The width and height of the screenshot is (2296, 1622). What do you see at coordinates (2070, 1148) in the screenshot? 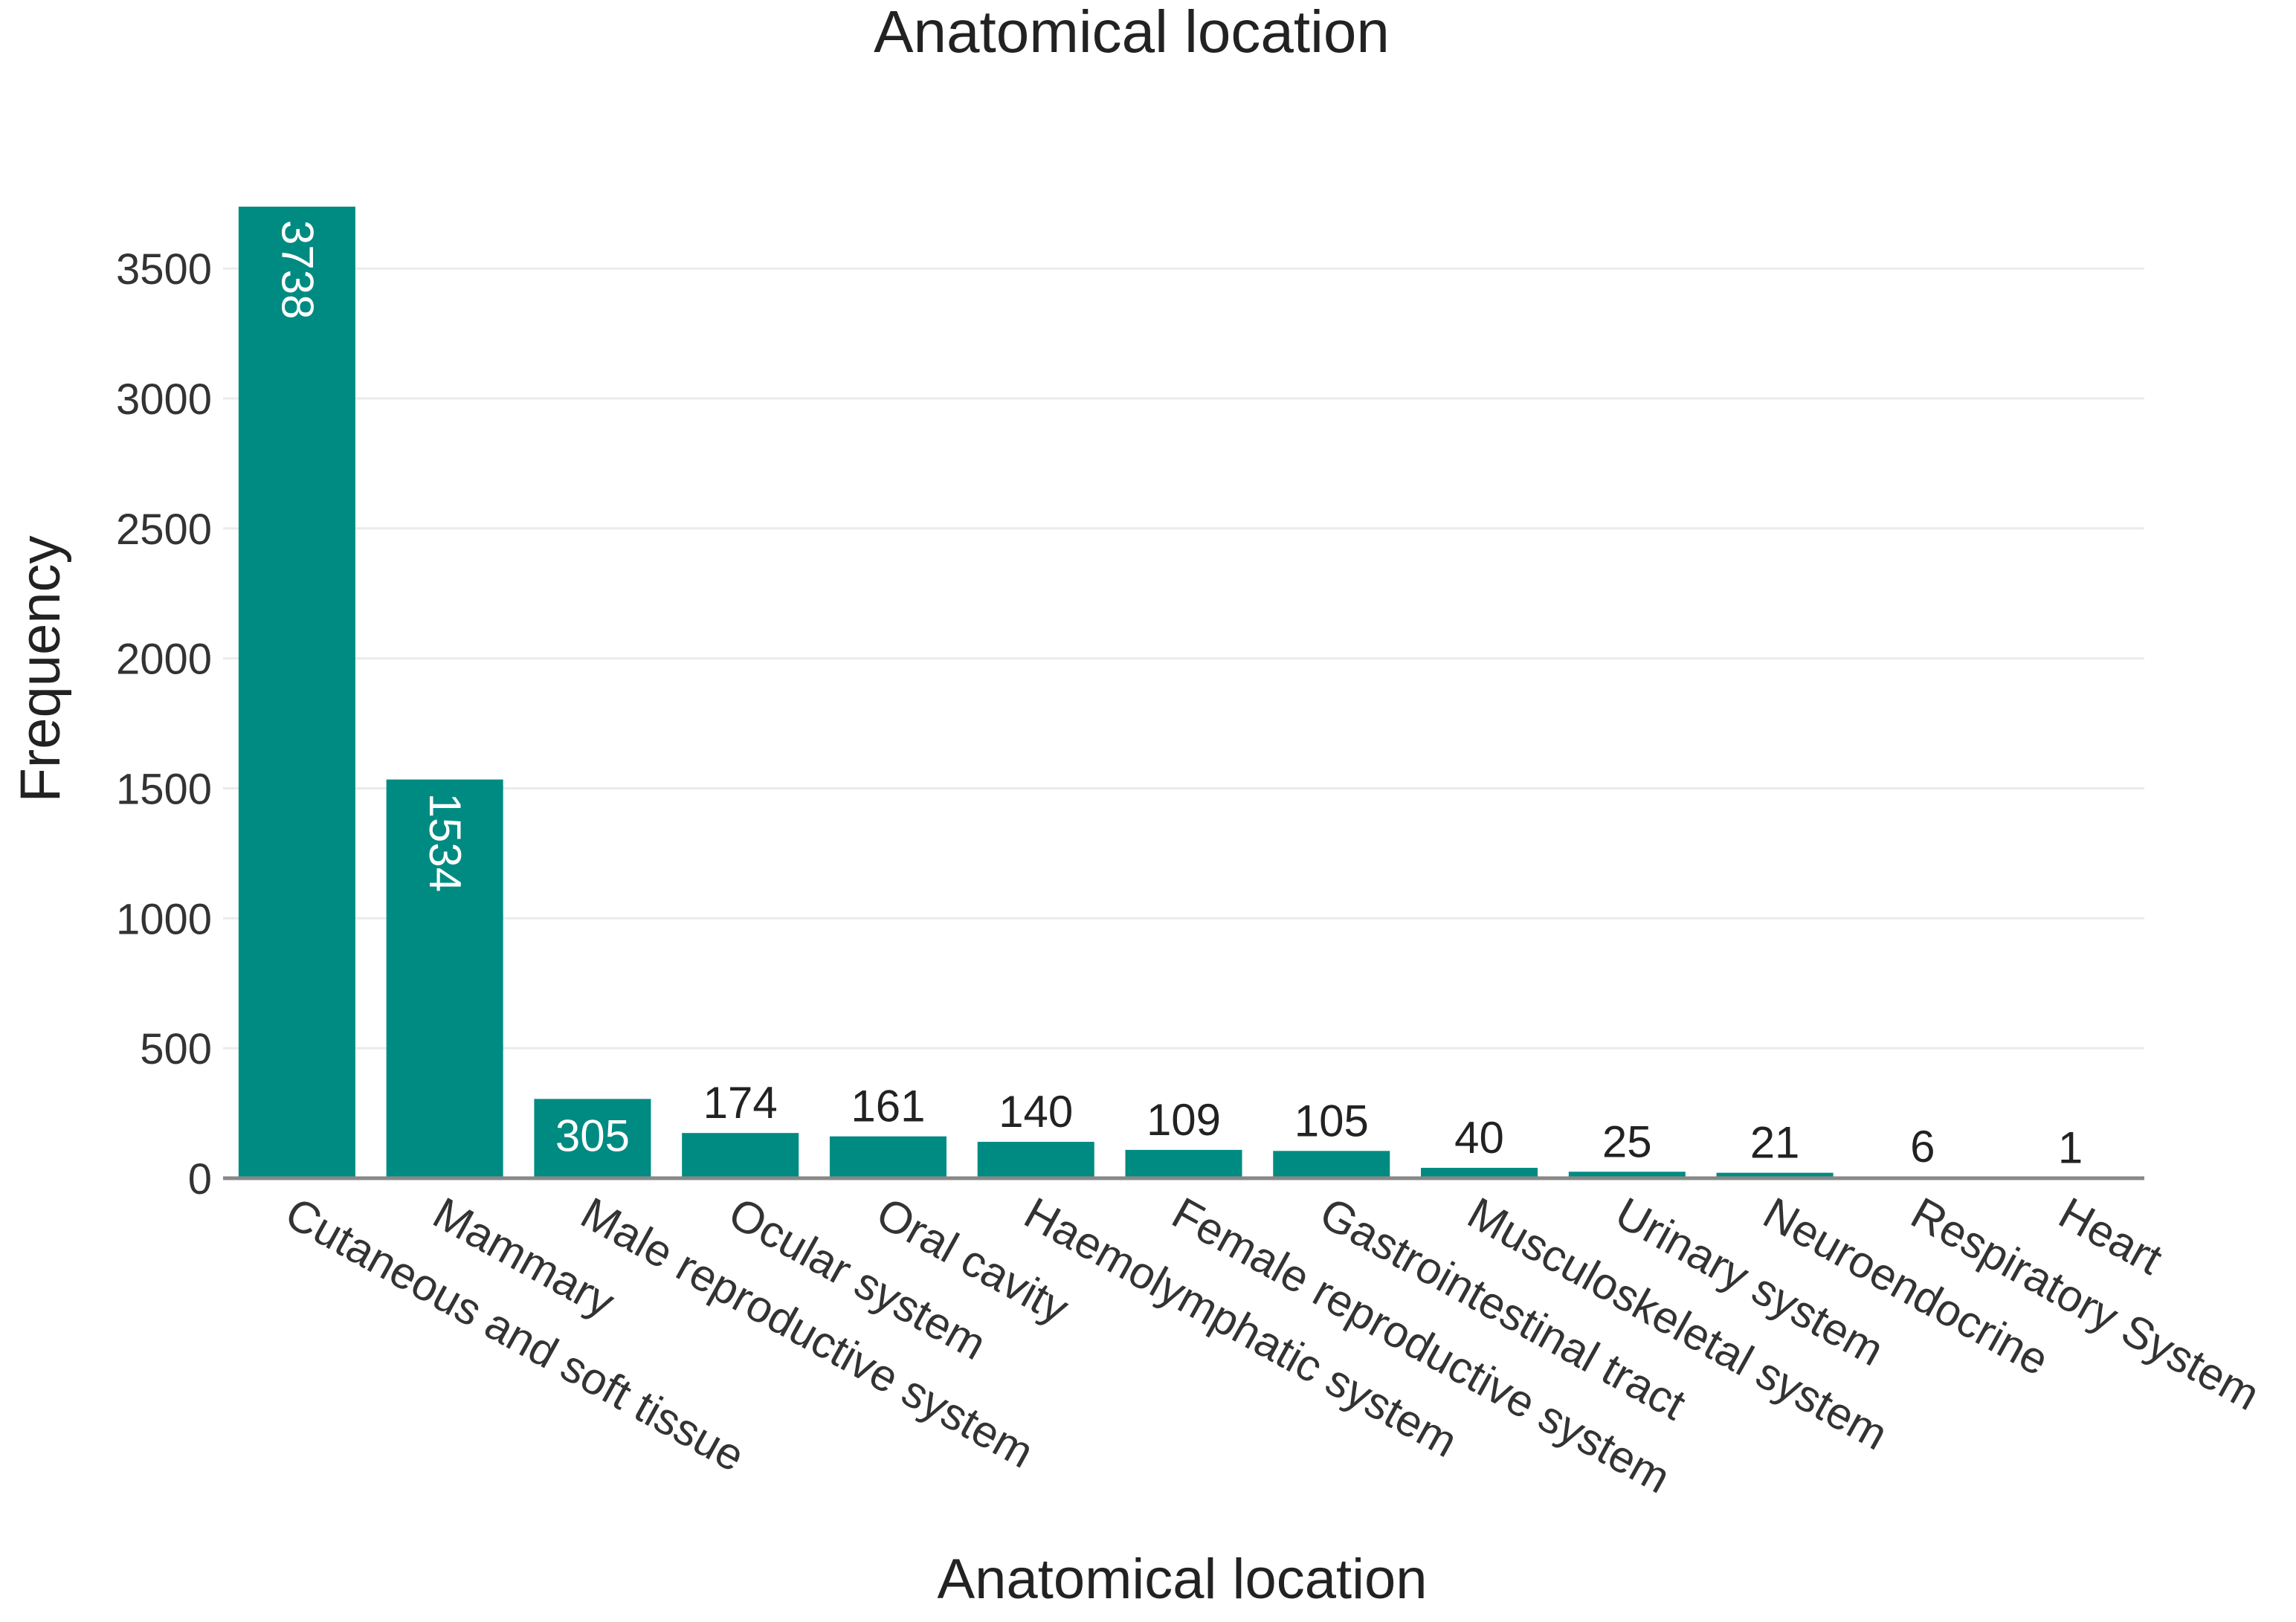
I see `data-label: 1` at bounding box center [2070, 1148].